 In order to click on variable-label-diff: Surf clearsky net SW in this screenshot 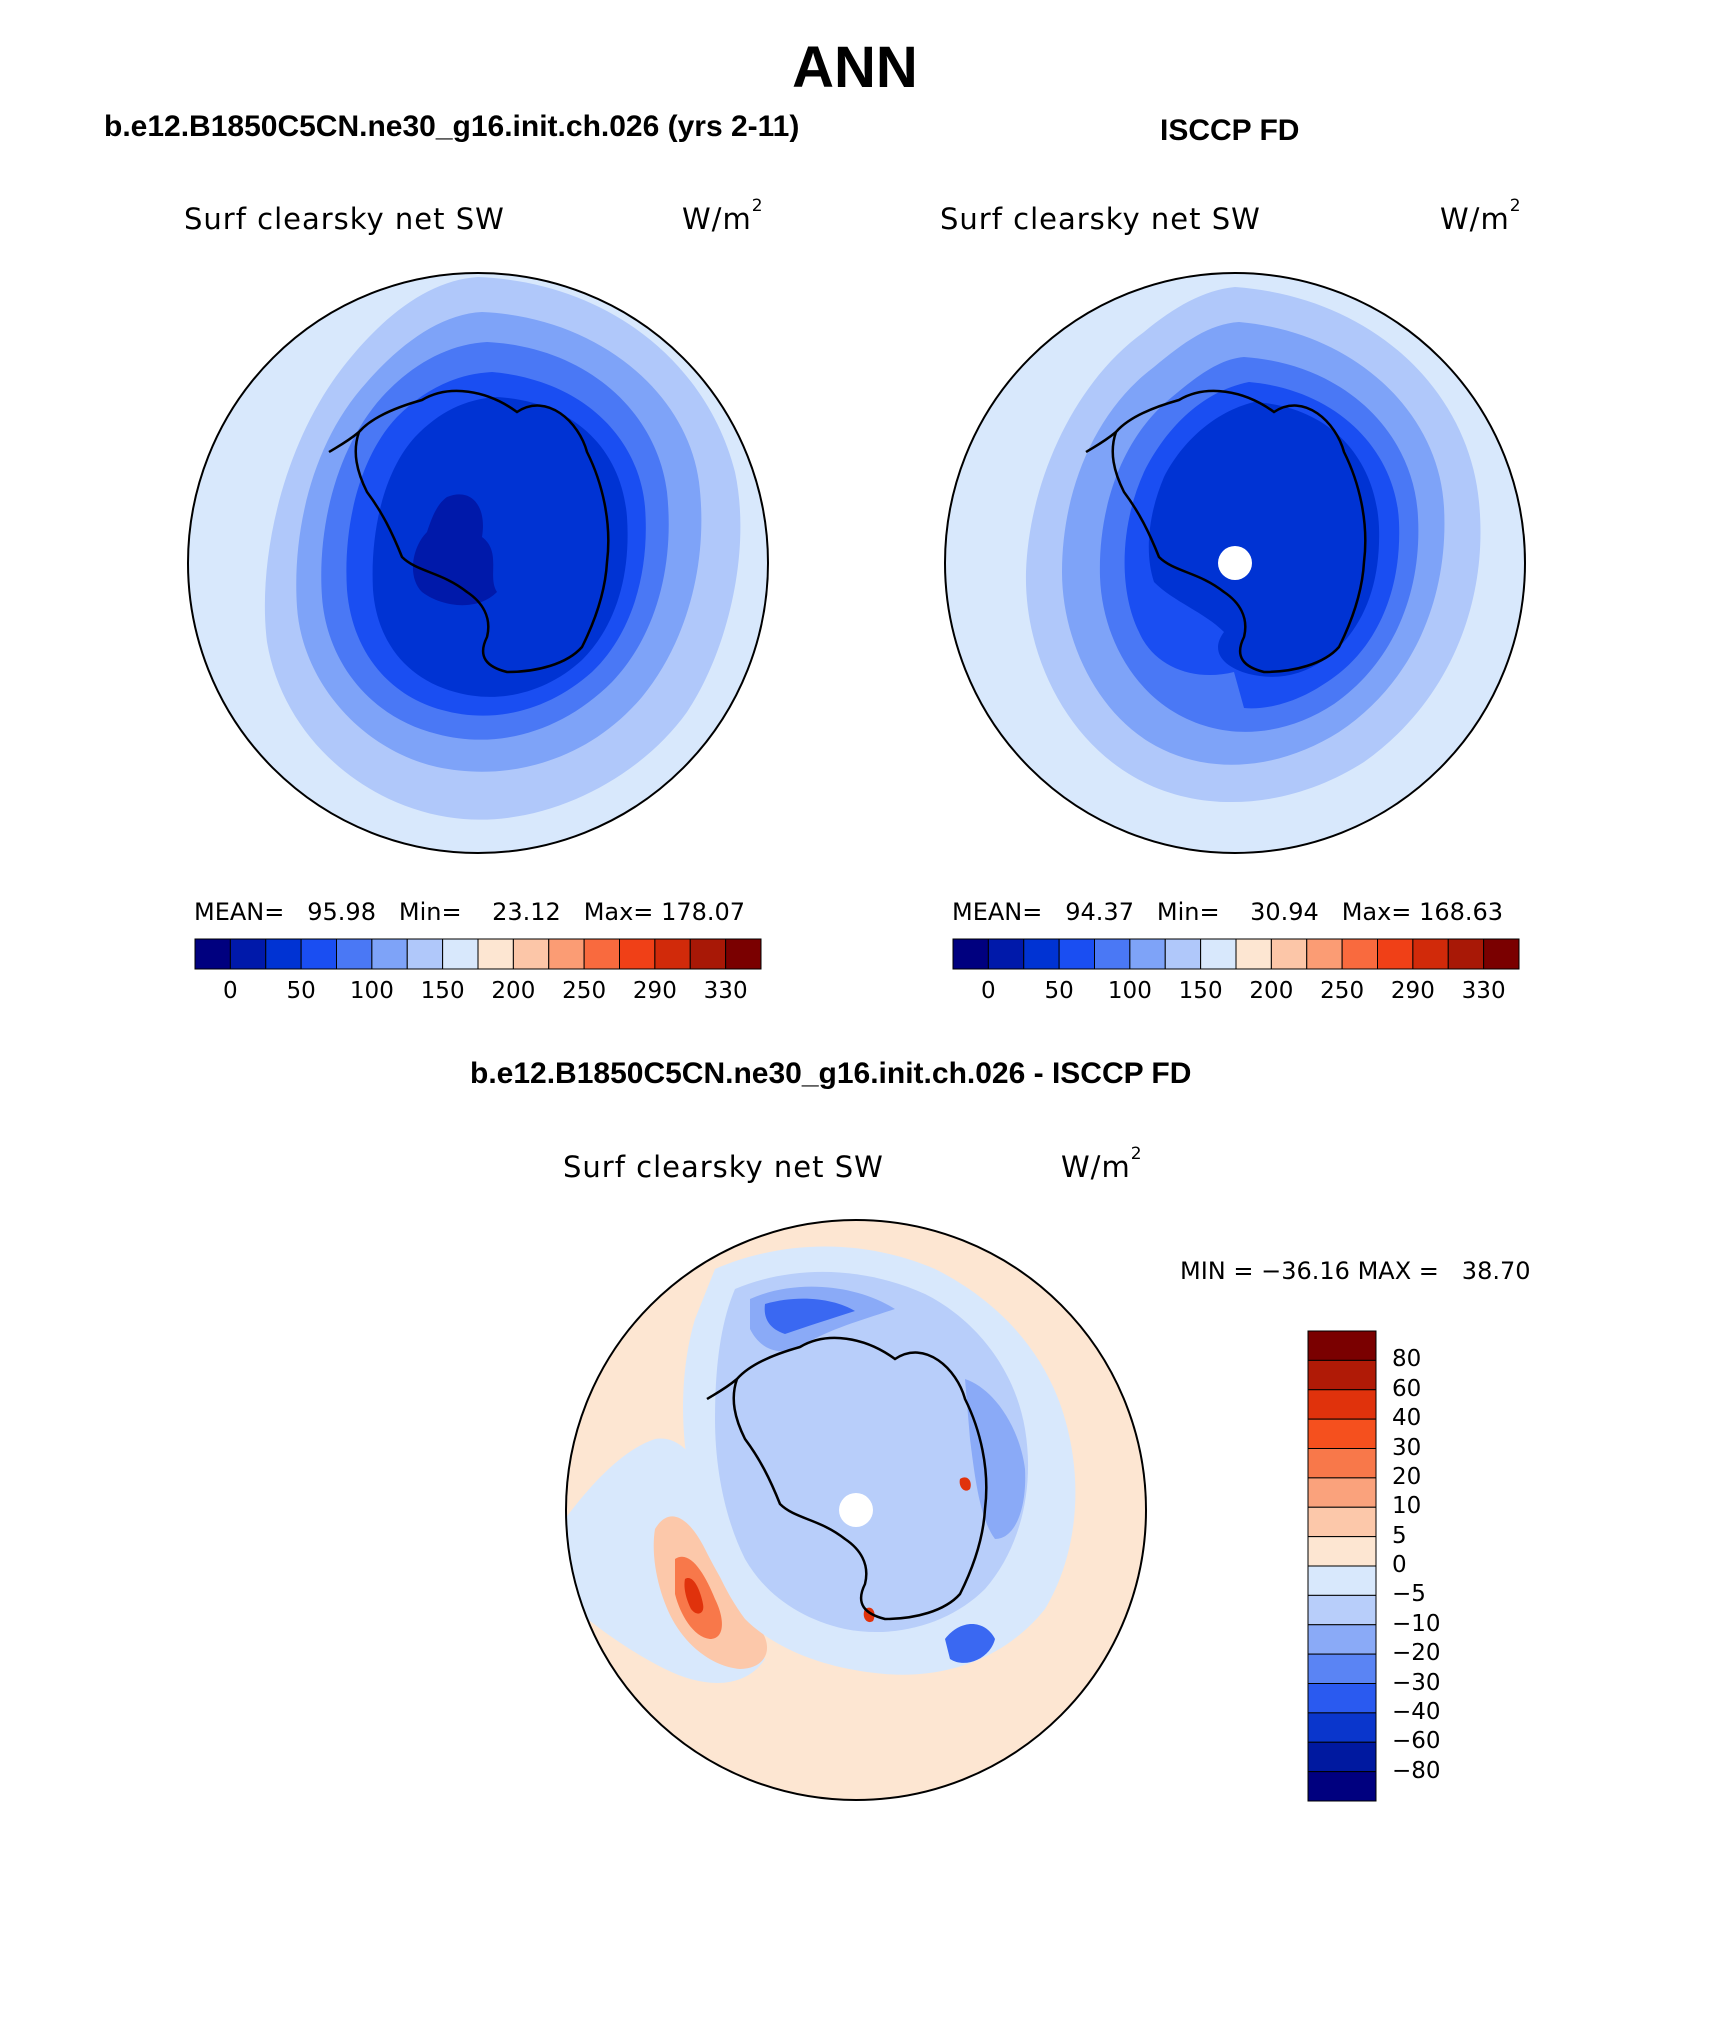, I will do `click(723, 1167)`.